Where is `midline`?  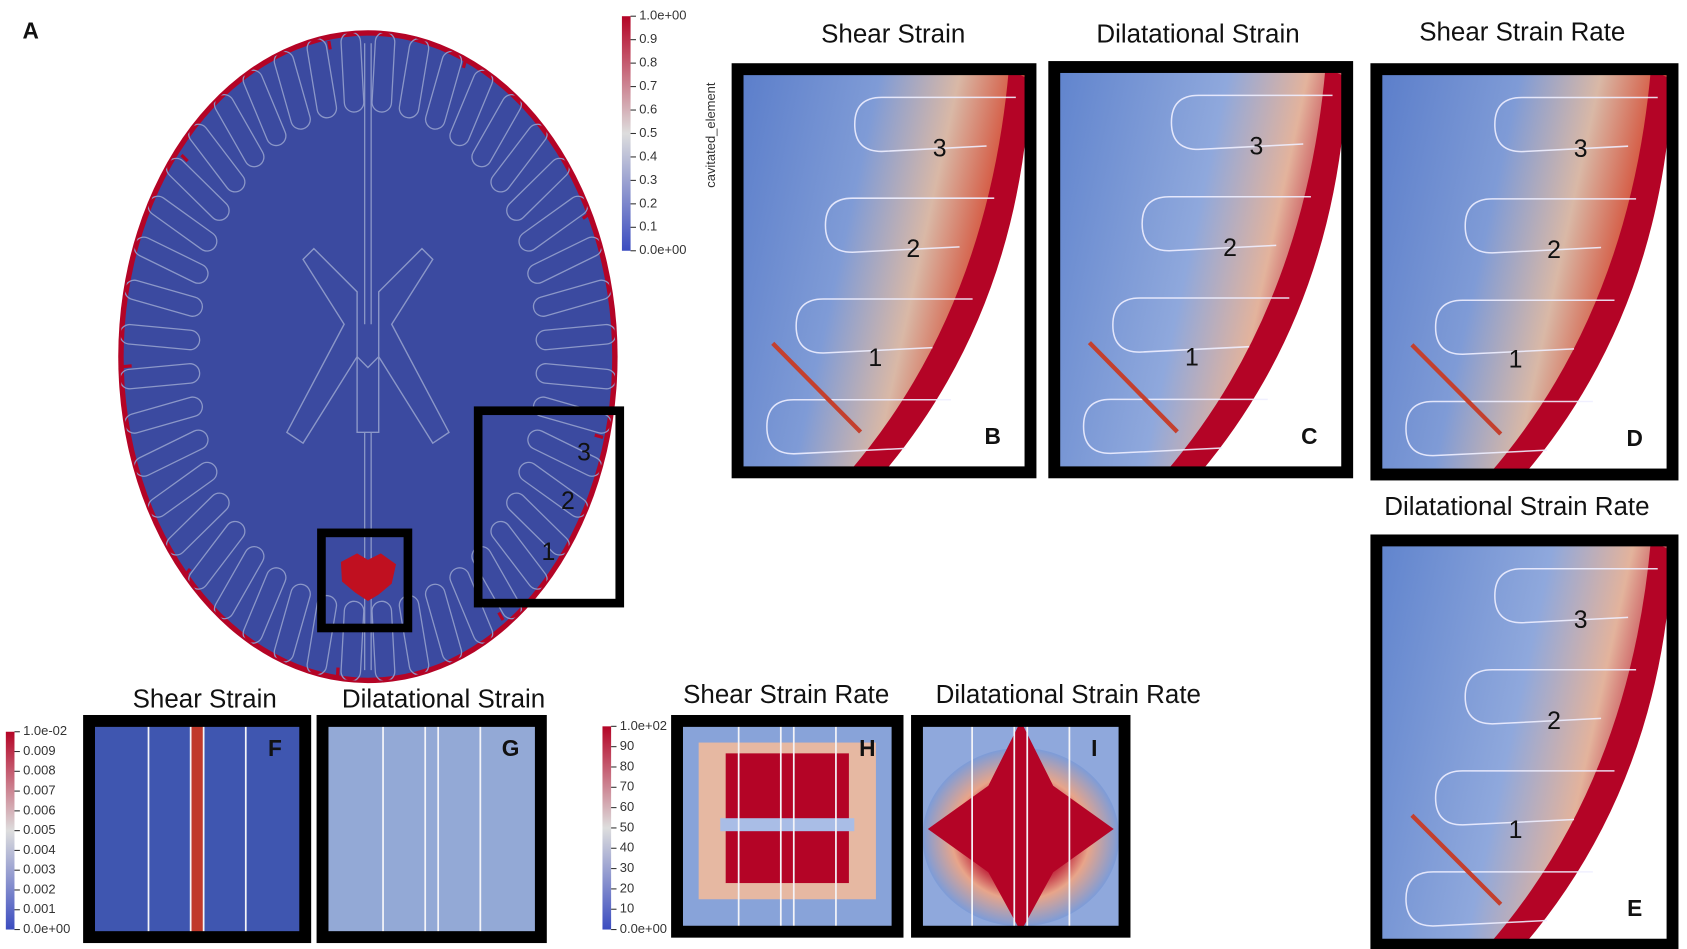 midline is located at coordinates (368, 357).